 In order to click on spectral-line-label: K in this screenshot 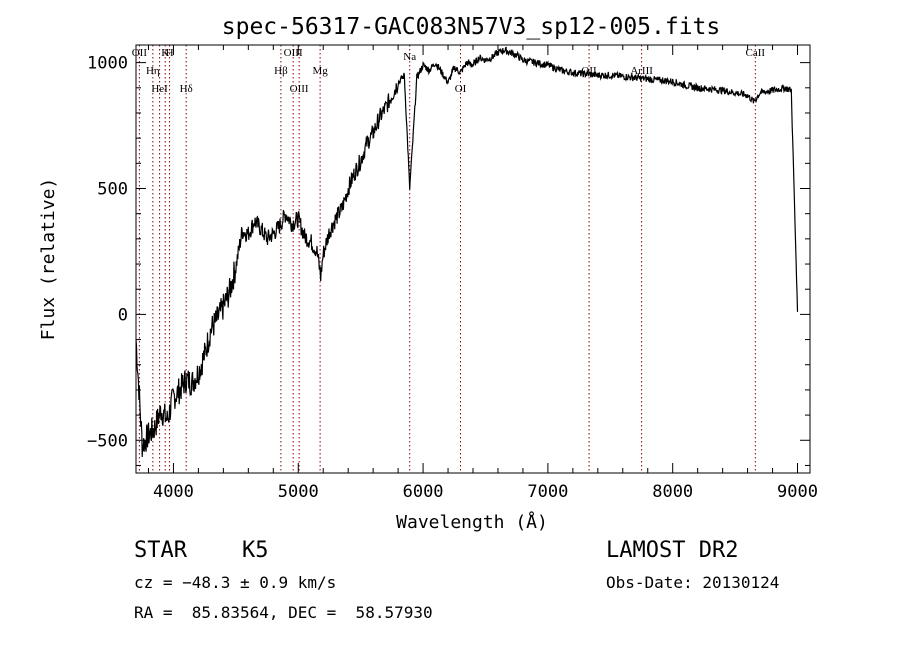, I will do `click(165, 53)`.